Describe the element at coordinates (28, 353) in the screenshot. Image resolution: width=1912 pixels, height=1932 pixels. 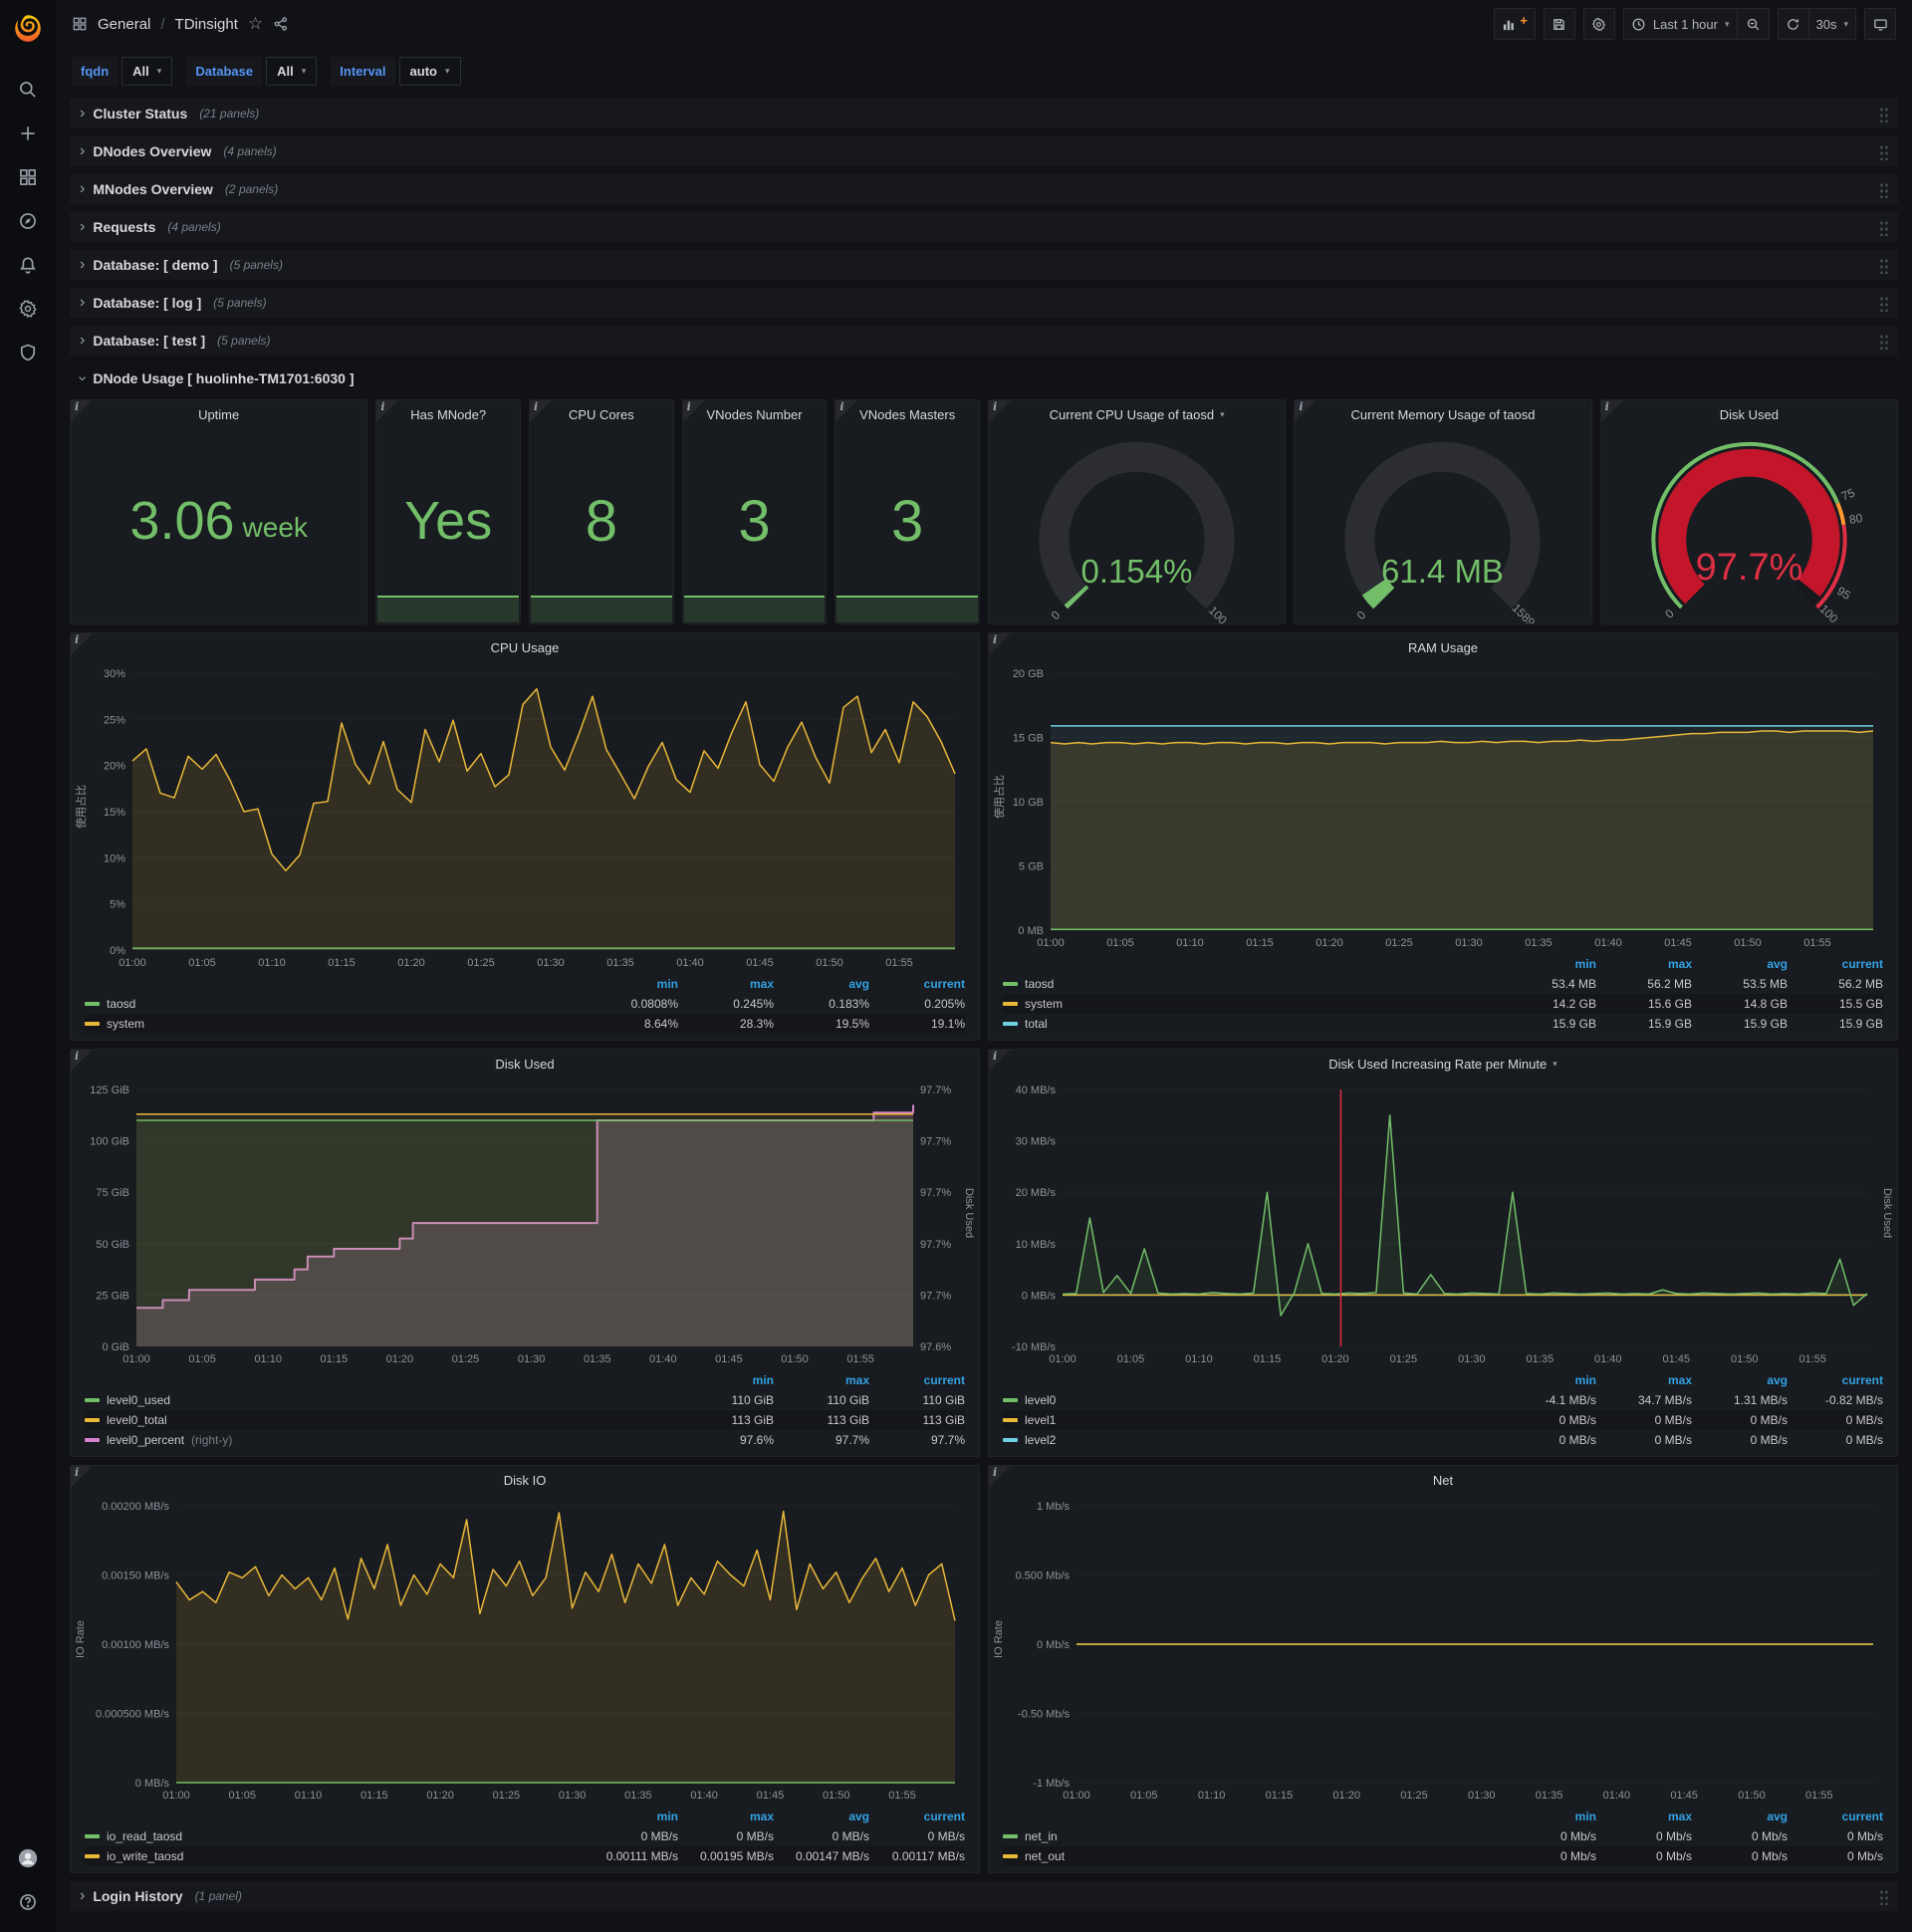
I see `server-admin-shield-icon` at that location.